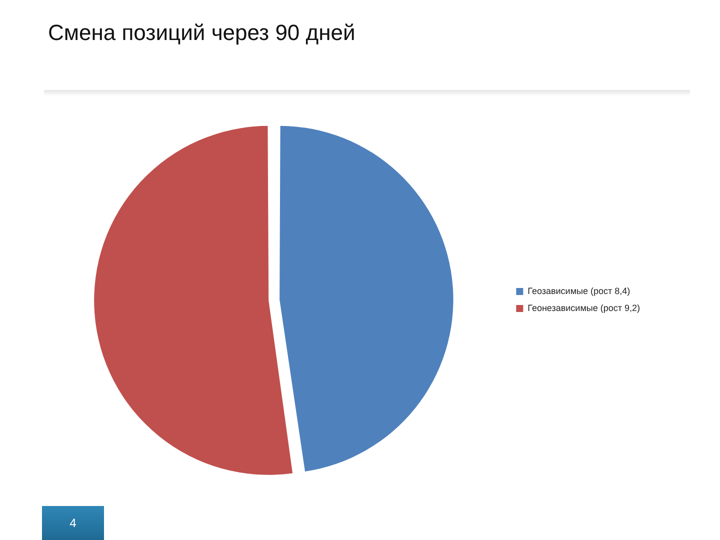 This screenshot has width=720, height=540. Describe the element at coordinates (584, 307) in the screenshot. I see `legend-label: Геонезависимые (рост 9,2)` at that location.